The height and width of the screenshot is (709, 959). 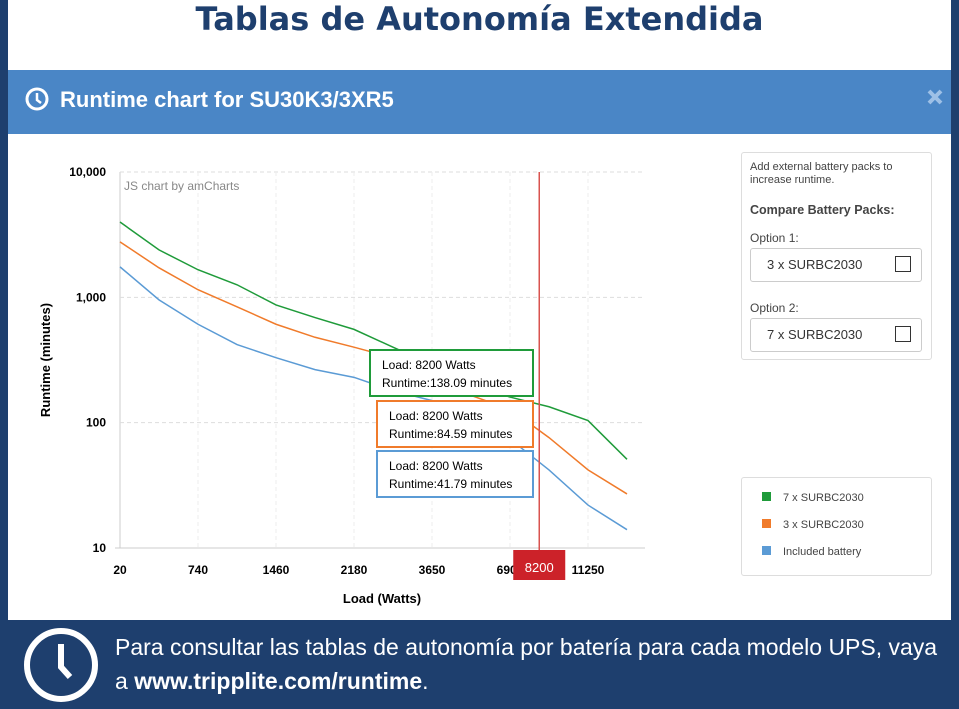 I want to click on page-title: Tablas de Autonomía Extendida, so click(x=479, y=35).